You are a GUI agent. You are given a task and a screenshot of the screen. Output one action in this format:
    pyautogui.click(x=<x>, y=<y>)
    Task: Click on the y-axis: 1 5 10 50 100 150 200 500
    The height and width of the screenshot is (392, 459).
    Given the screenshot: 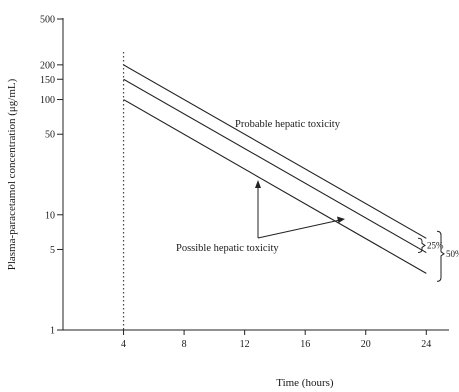 What is the action you would take?
    pyautogui.click(x=52, y=176)
    